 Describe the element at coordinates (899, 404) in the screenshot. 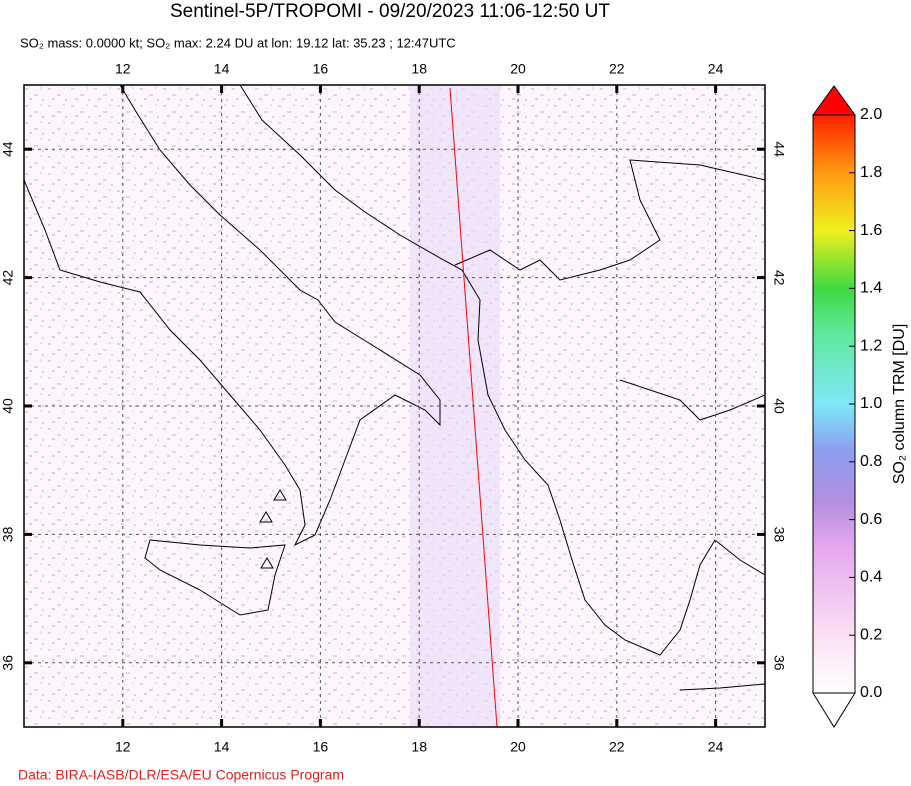

I see `colorbar-label: SO₂ column TRM [DU]` at that location.